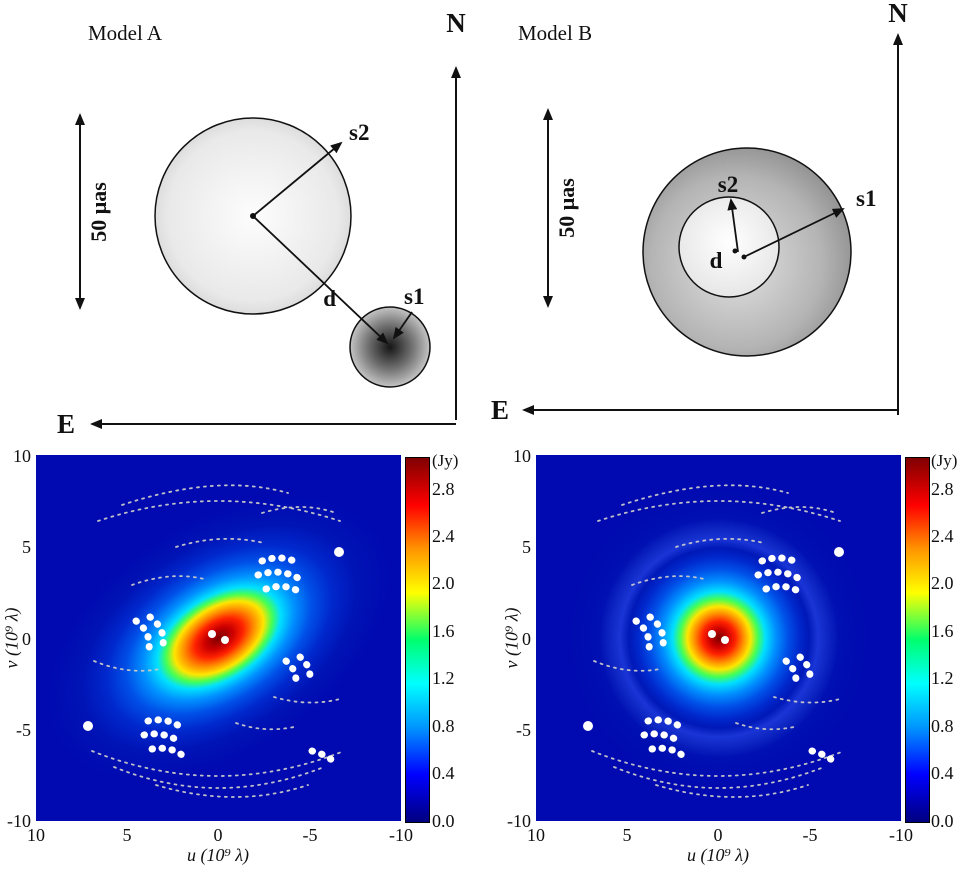  I want to click on plot-b-xtick: -5, so click(810, 835).